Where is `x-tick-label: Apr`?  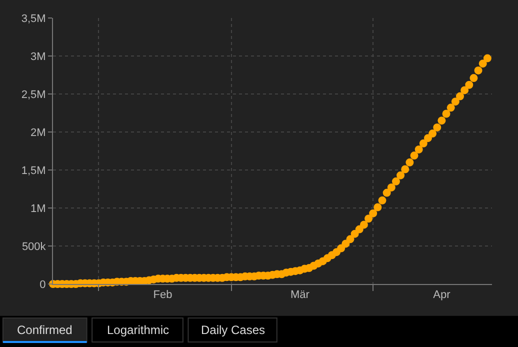 x-tick-label: Apr is located at coordinates (442, 295).